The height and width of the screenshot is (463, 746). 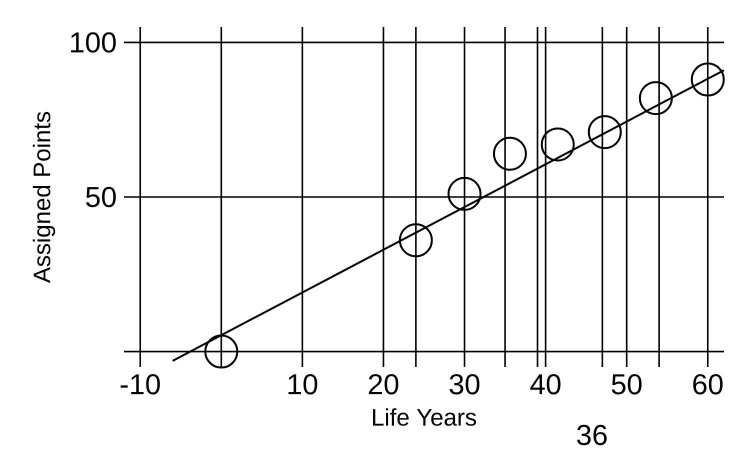 I want to click on y-tick-label: 100, so click(x=93, y=42).